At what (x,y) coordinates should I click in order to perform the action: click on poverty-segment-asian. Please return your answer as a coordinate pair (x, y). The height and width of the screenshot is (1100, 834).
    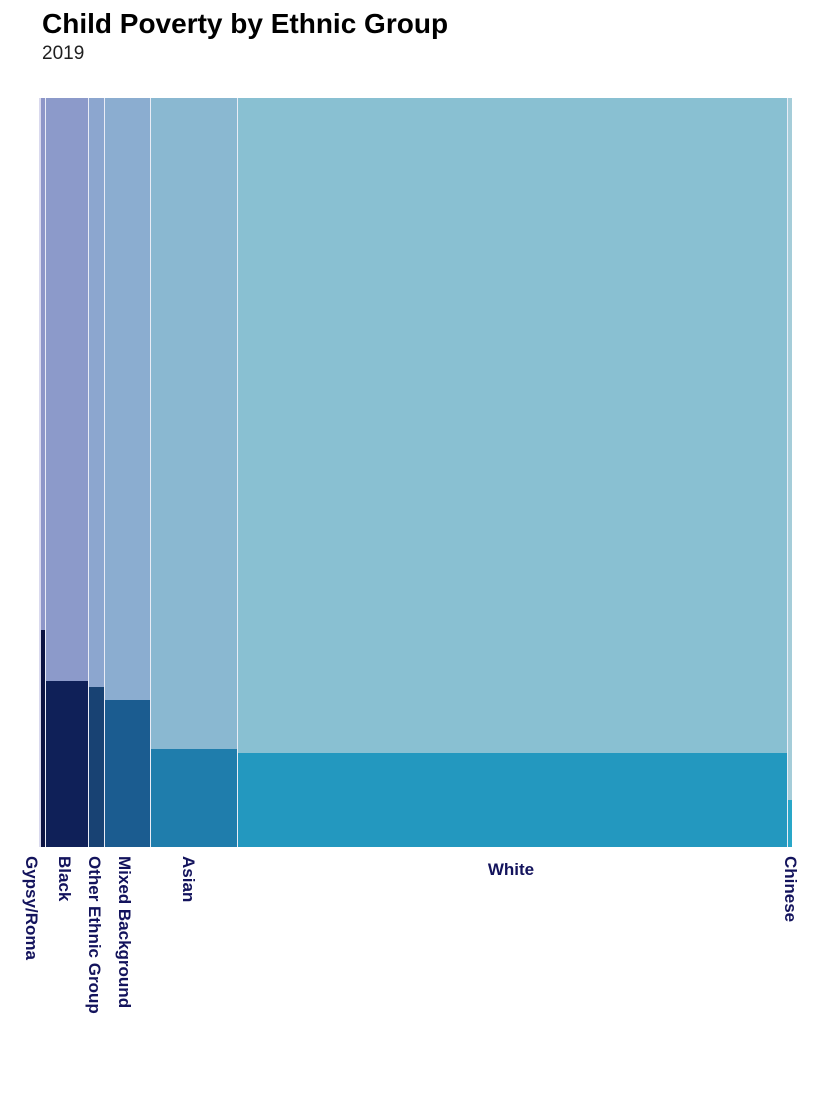
    Looking at the image, I should click on (194, 798).